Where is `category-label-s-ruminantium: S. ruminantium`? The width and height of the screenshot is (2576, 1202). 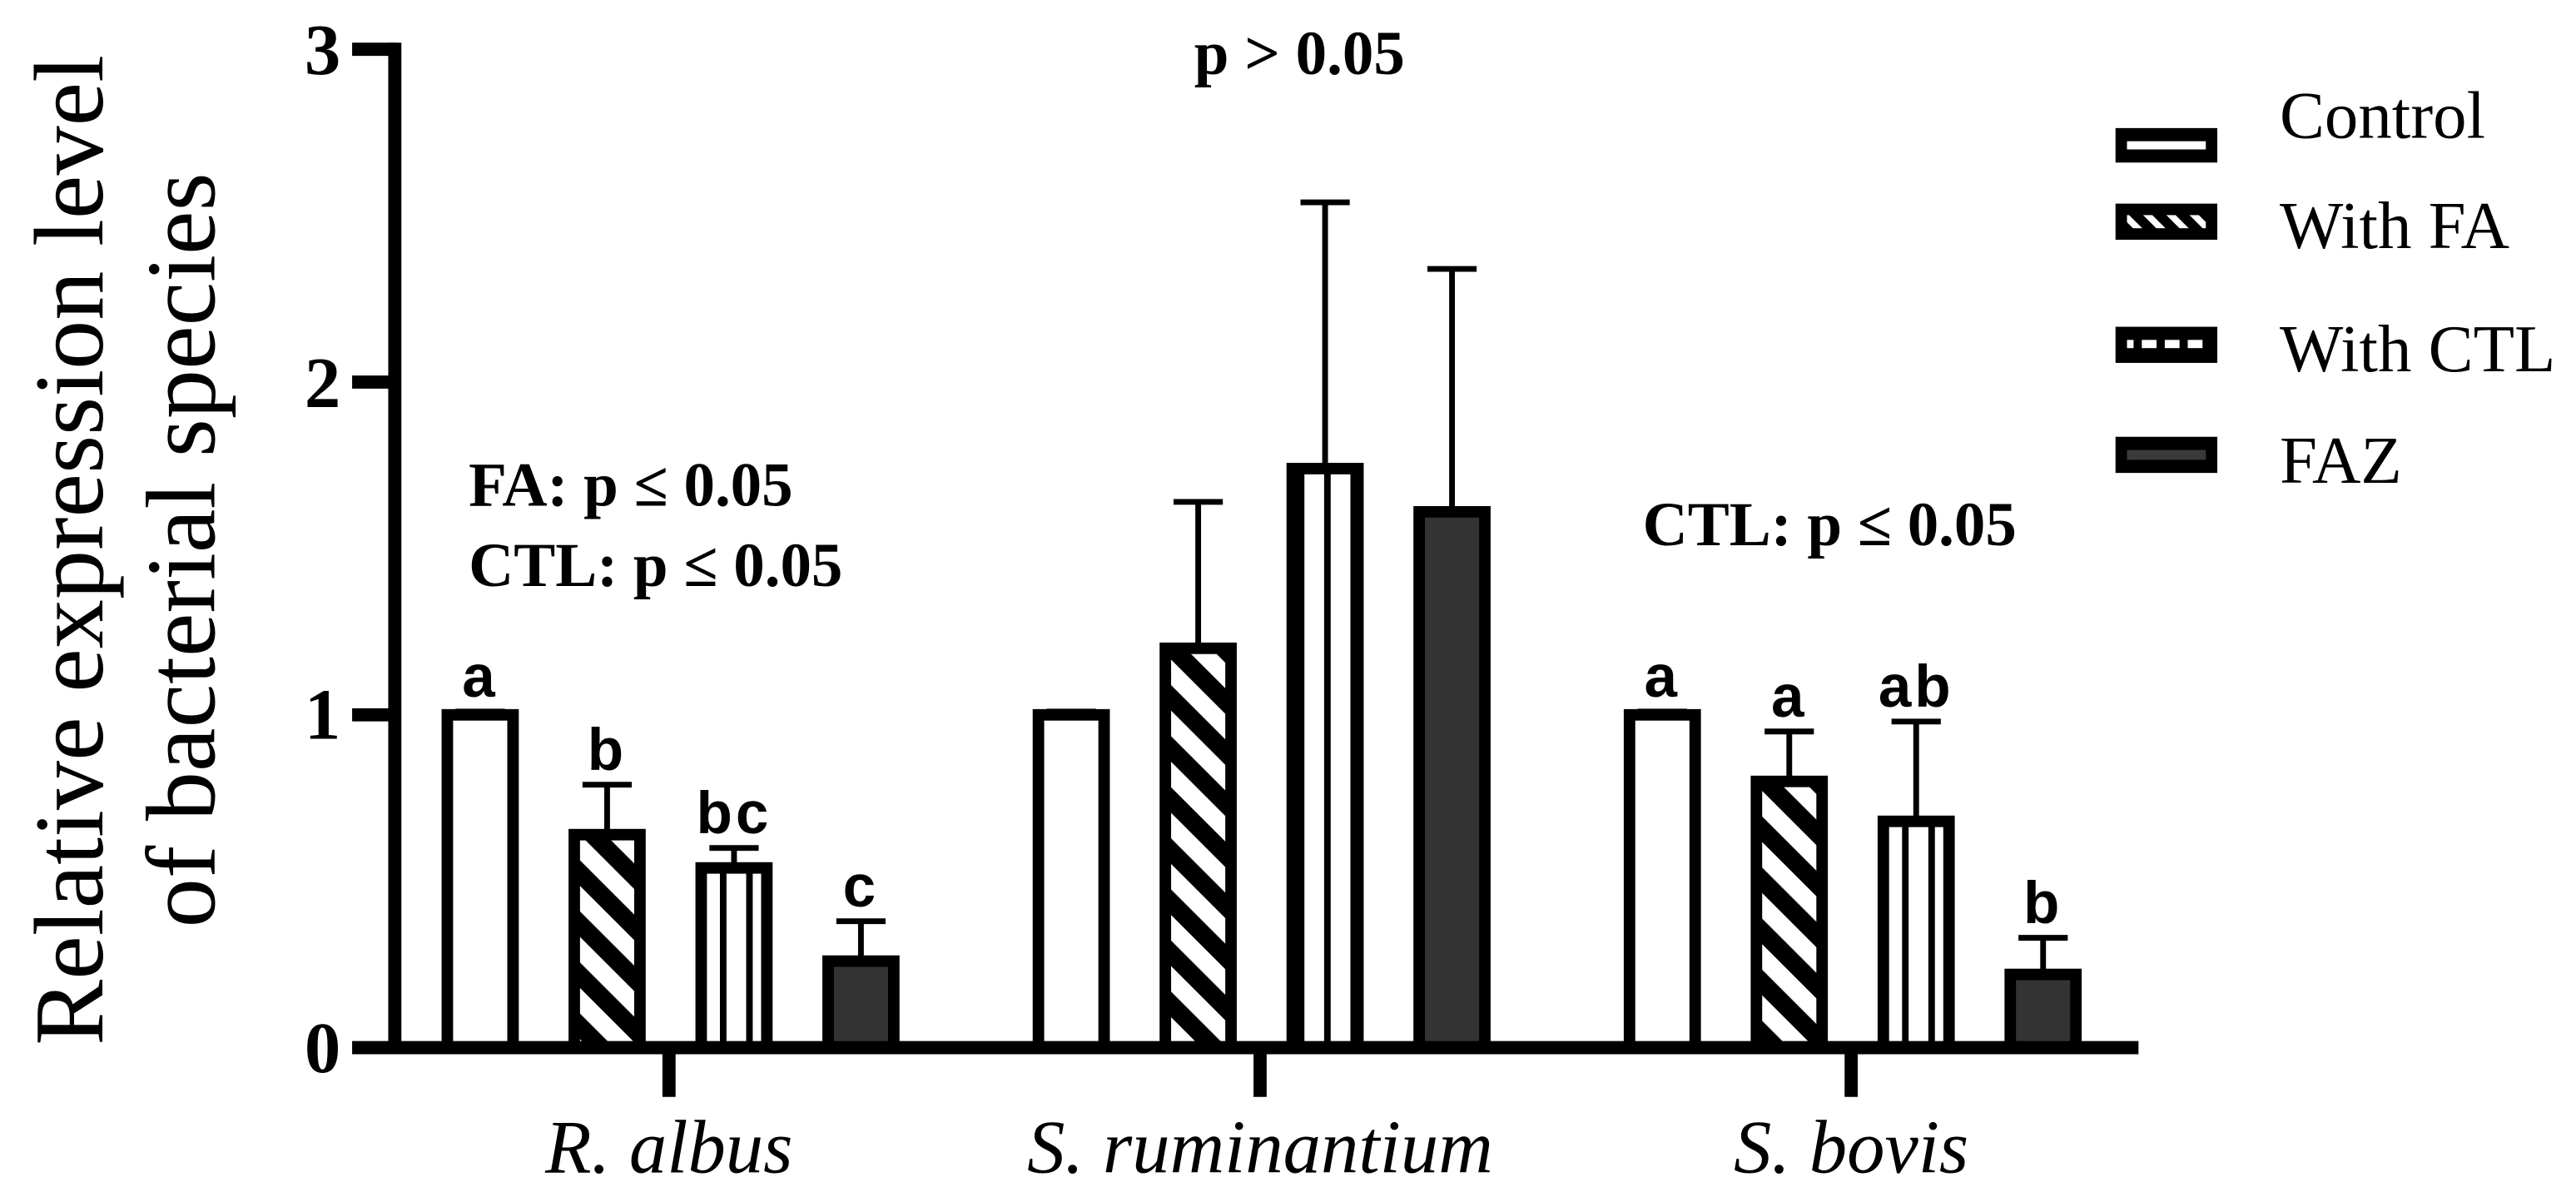
category-label-s-ruminantium: S. ruminantium is located at coordinates (1260, 1147).